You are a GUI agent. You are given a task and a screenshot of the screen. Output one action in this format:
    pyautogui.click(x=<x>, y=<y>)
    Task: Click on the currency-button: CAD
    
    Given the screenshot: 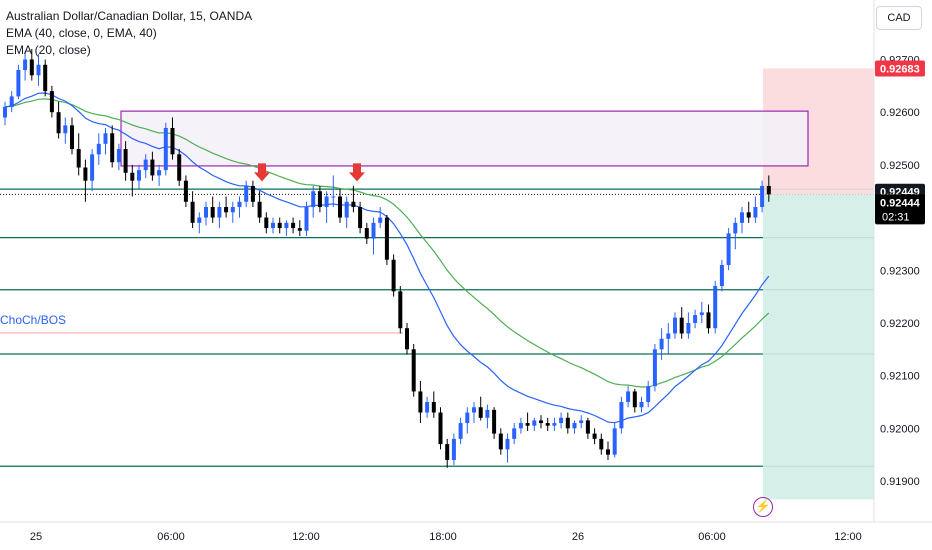 What is the action you would take?
    pyautogui.click(x=899, y=18)
    